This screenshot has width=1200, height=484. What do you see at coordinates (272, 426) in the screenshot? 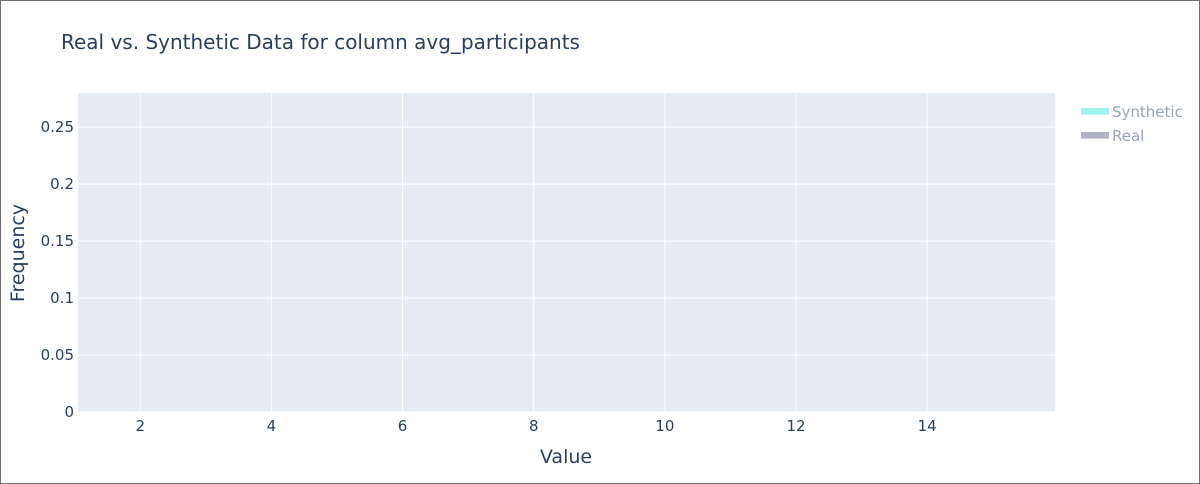
I see `x-tick-label: 4` at bounding box center [272, 426].